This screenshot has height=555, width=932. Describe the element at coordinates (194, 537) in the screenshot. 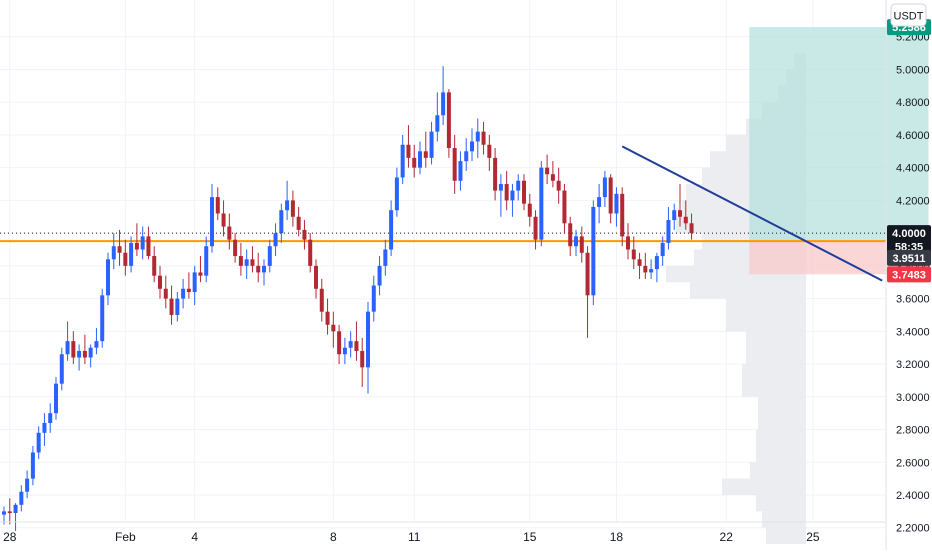

I see `x-tick-label: 4` at that location.